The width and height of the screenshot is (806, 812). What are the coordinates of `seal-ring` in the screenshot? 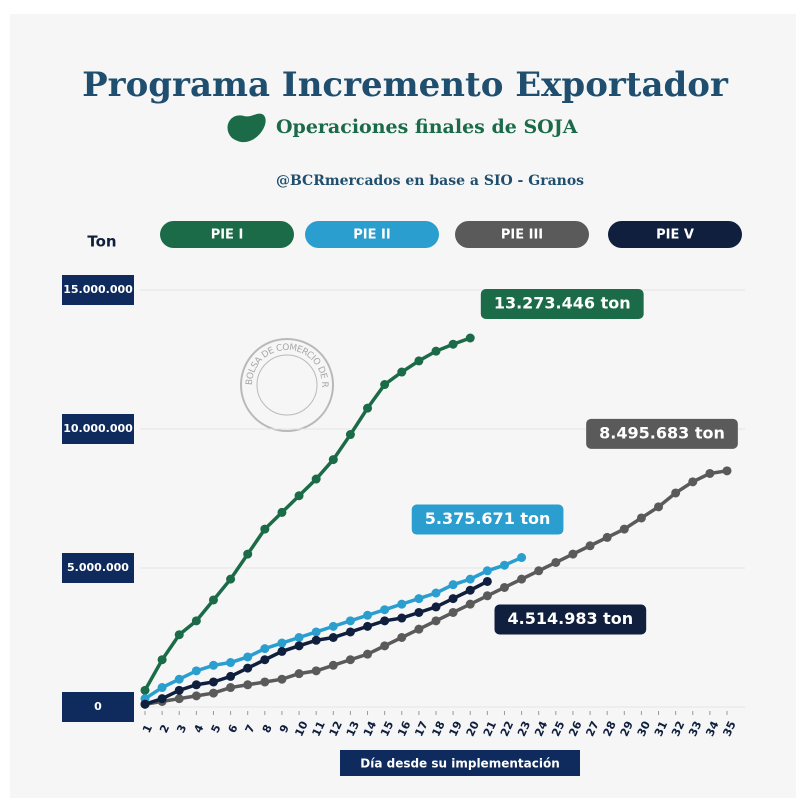 It's located at (287, 385).